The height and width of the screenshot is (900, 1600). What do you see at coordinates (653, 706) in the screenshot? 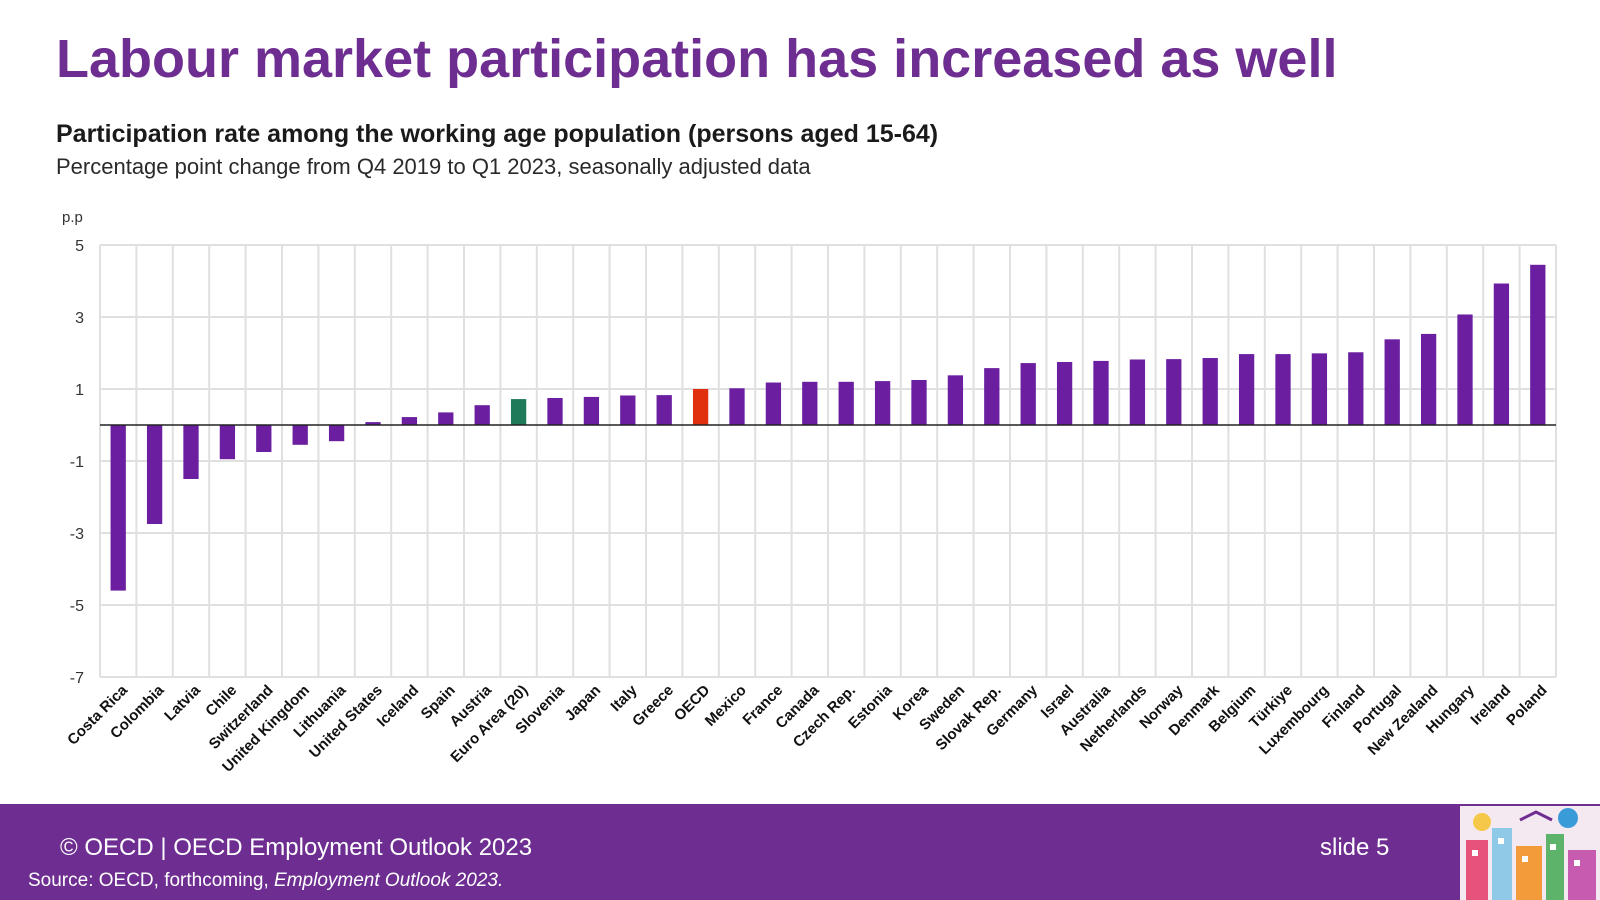
I see `x-tick-label: Greece` at bounding box center [653, 706].